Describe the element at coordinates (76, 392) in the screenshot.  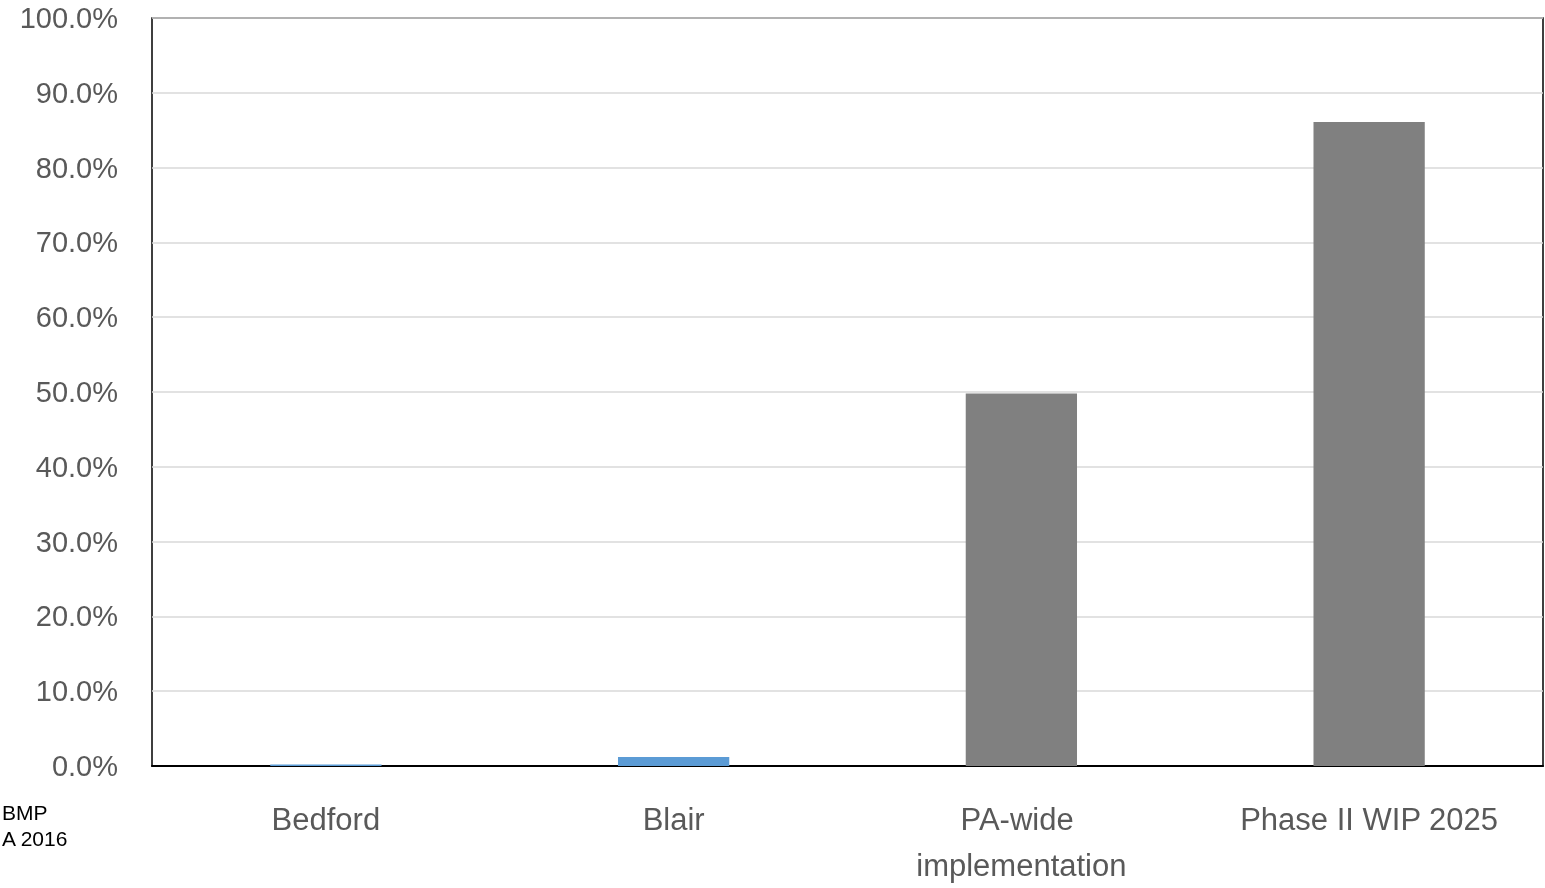
I see `y-tick-label: 50.0%` at that location.